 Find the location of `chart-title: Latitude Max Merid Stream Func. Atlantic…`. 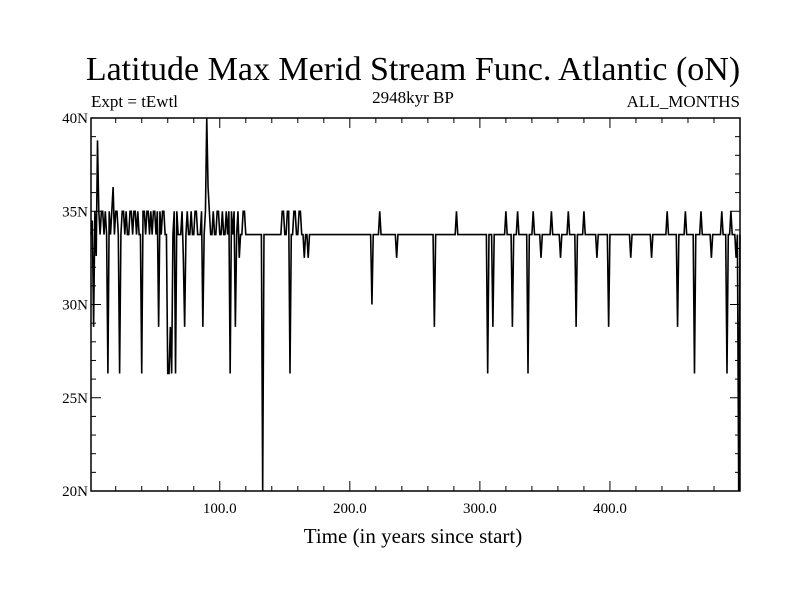

chart-title: Latitude Max Merid Stream Func. Atlantic… is located at coordinates (413, 69).